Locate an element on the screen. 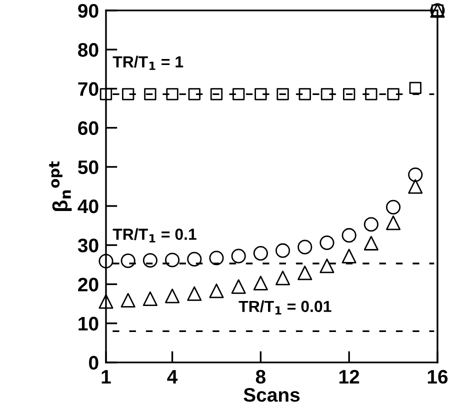 Image resolution: width=451 pixels, height=419 pixels. x-tick-label: 12 is located at coordinates (349, 377).